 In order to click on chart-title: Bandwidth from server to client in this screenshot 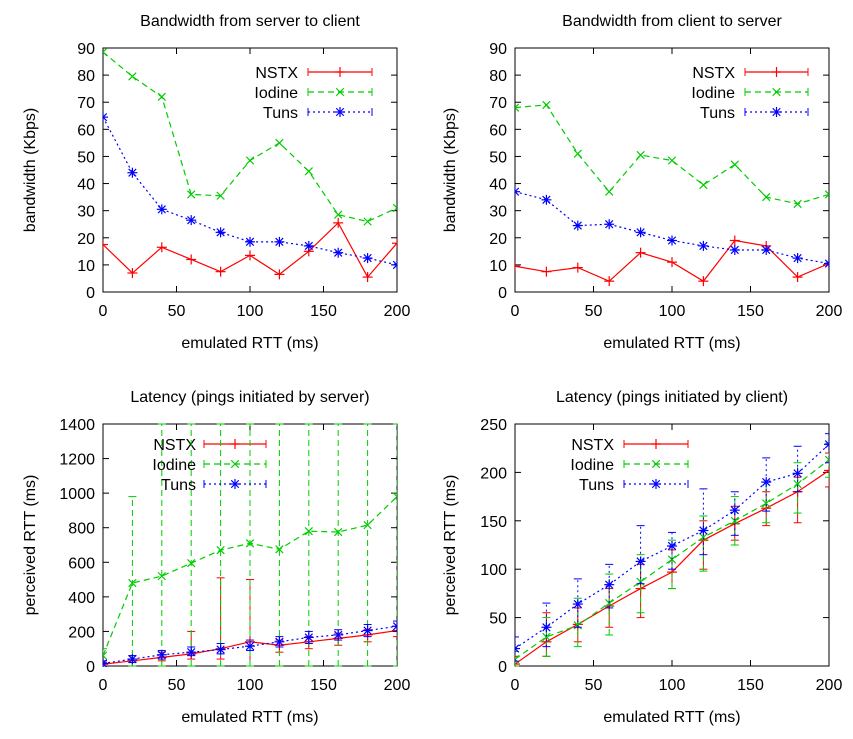, I will do `click(250, 21)`.